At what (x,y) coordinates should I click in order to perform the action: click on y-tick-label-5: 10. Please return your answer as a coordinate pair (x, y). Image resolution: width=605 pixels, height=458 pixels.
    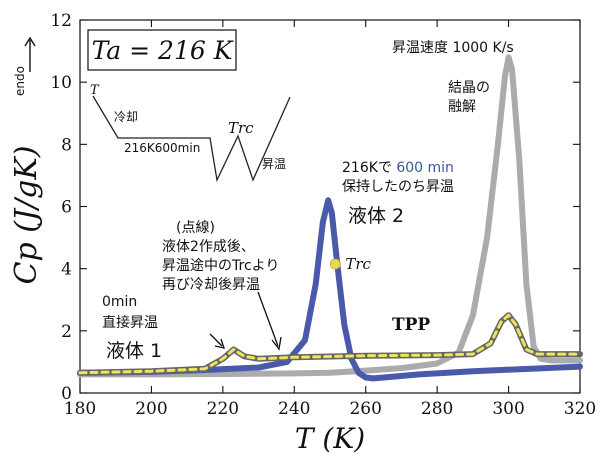
    Looking at the image, I should click on (61, 83).